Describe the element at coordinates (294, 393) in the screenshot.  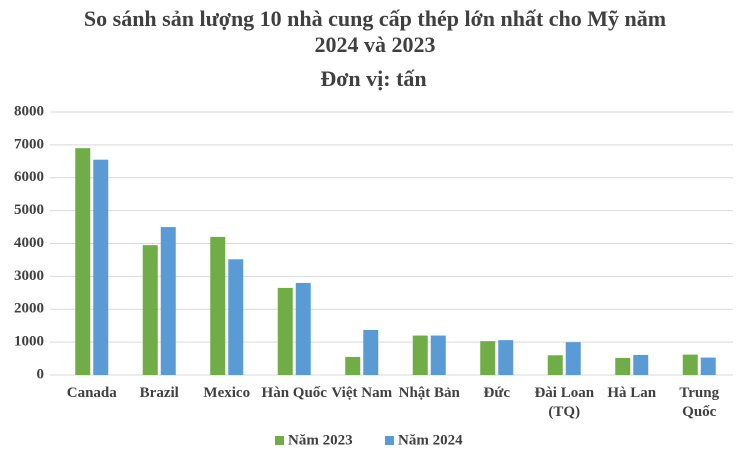
I see `x-tick-label: Hàn Quốc` at that location.